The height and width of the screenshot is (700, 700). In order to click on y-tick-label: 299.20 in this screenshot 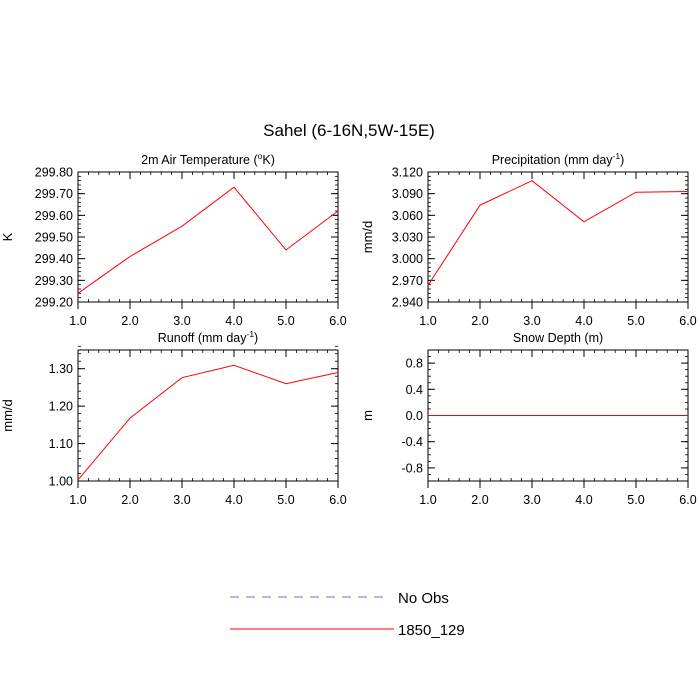, I will do `click(54, 303)`.